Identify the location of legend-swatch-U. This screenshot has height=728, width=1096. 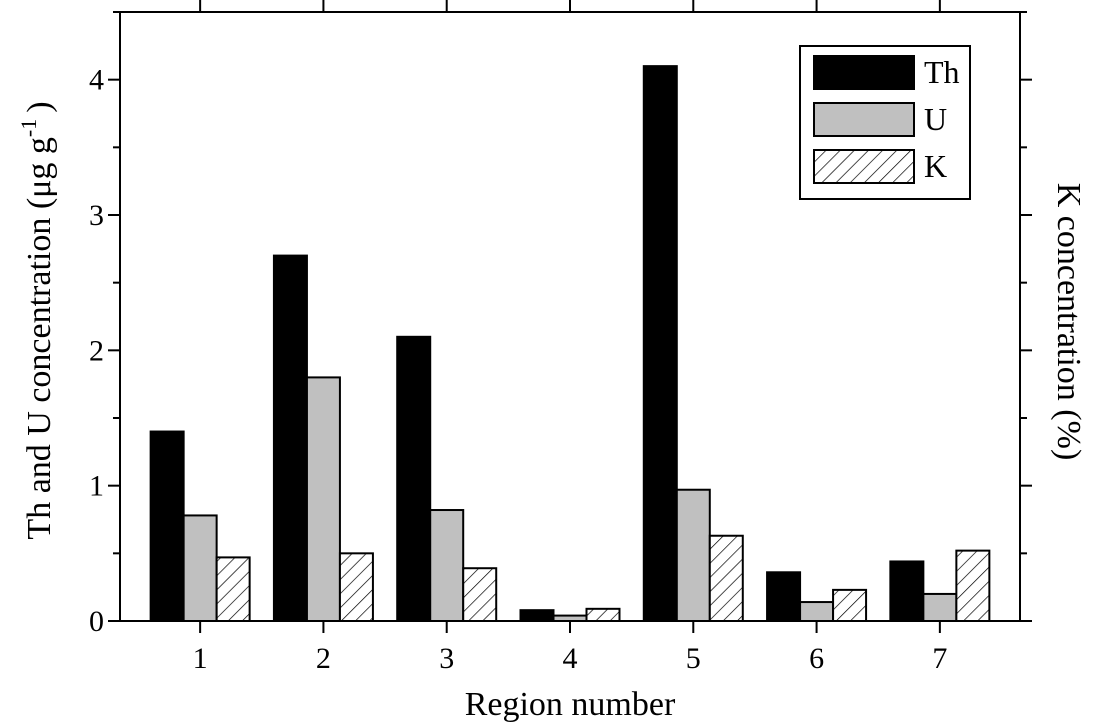
(864, 119).